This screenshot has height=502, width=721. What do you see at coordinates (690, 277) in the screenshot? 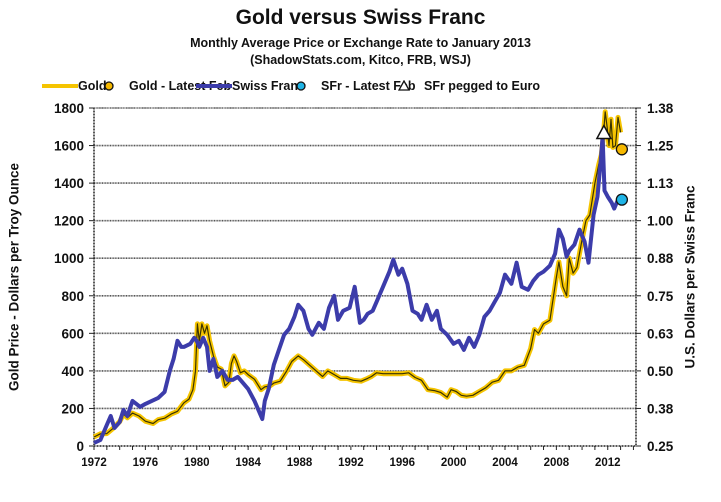
I see `y-axis-right-label: U.S. Dollars per Swiss Franc` at bounding box center [690, 277].